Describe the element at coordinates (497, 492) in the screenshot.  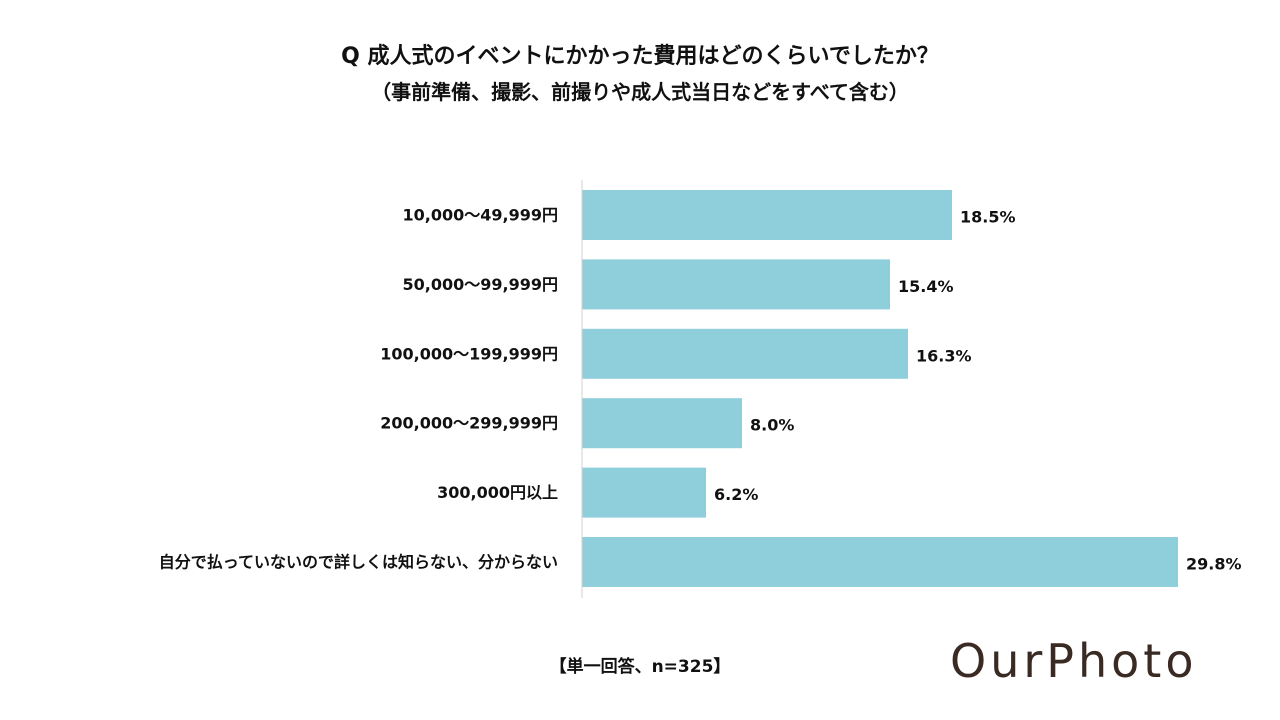
I see `category-label-4: 300,000円以上` at that location.